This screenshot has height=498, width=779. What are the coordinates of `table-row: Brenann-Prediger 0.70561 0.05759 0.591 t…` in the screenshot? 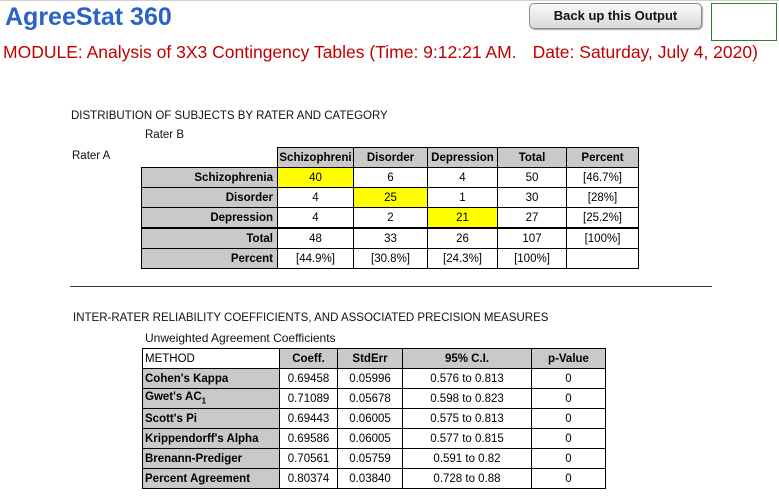 It's located at (374, 458).